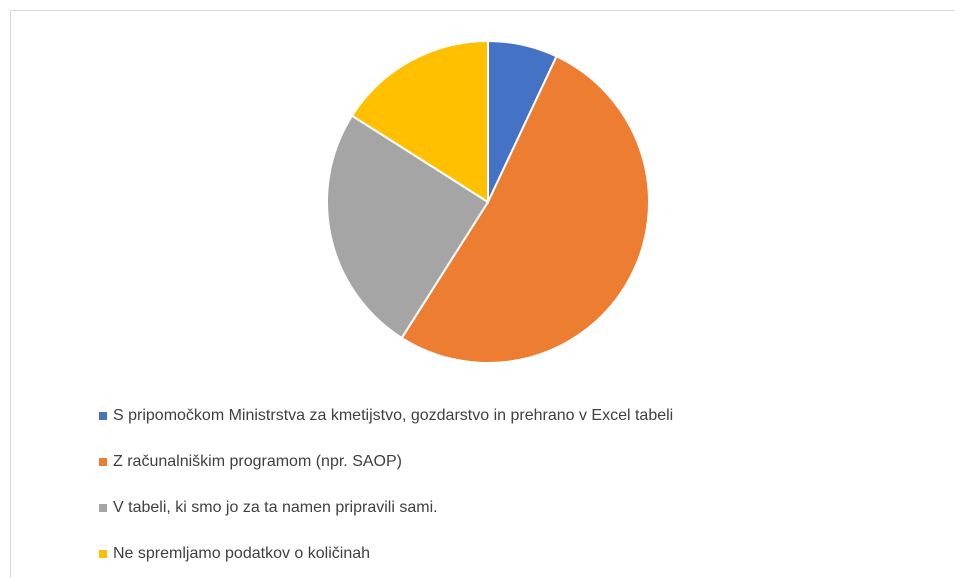 The width and height of the screenshot is (955, 578). What do you see at coordinates (257, 461) in the screenshot?
I see `legend-label: Z računalniškim programom (npr. SAOP)` at bounding box center [257, 461].